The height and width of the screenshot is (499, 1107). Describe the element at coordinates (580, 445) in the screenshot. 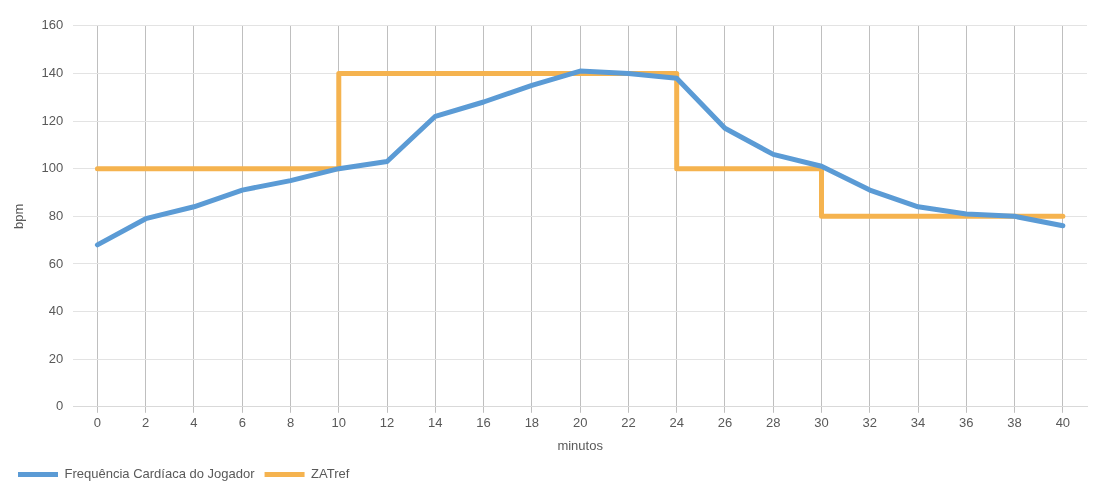

I see `x-axis-title: minutos` at that location.